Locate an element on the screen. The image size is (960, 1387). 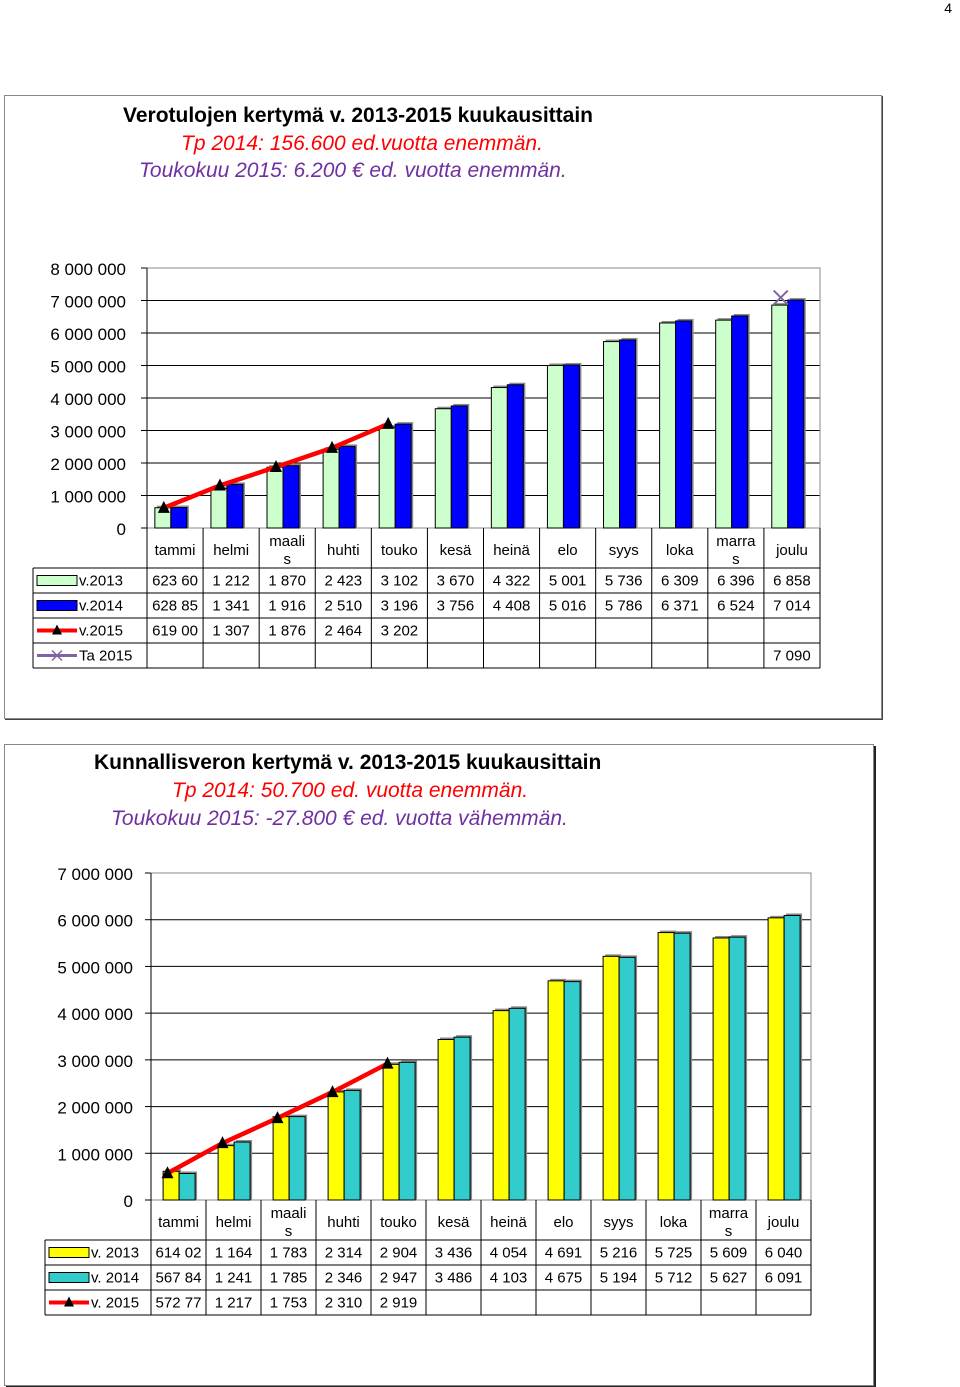
category-label-line2: s is located at coordinates (287, 559).